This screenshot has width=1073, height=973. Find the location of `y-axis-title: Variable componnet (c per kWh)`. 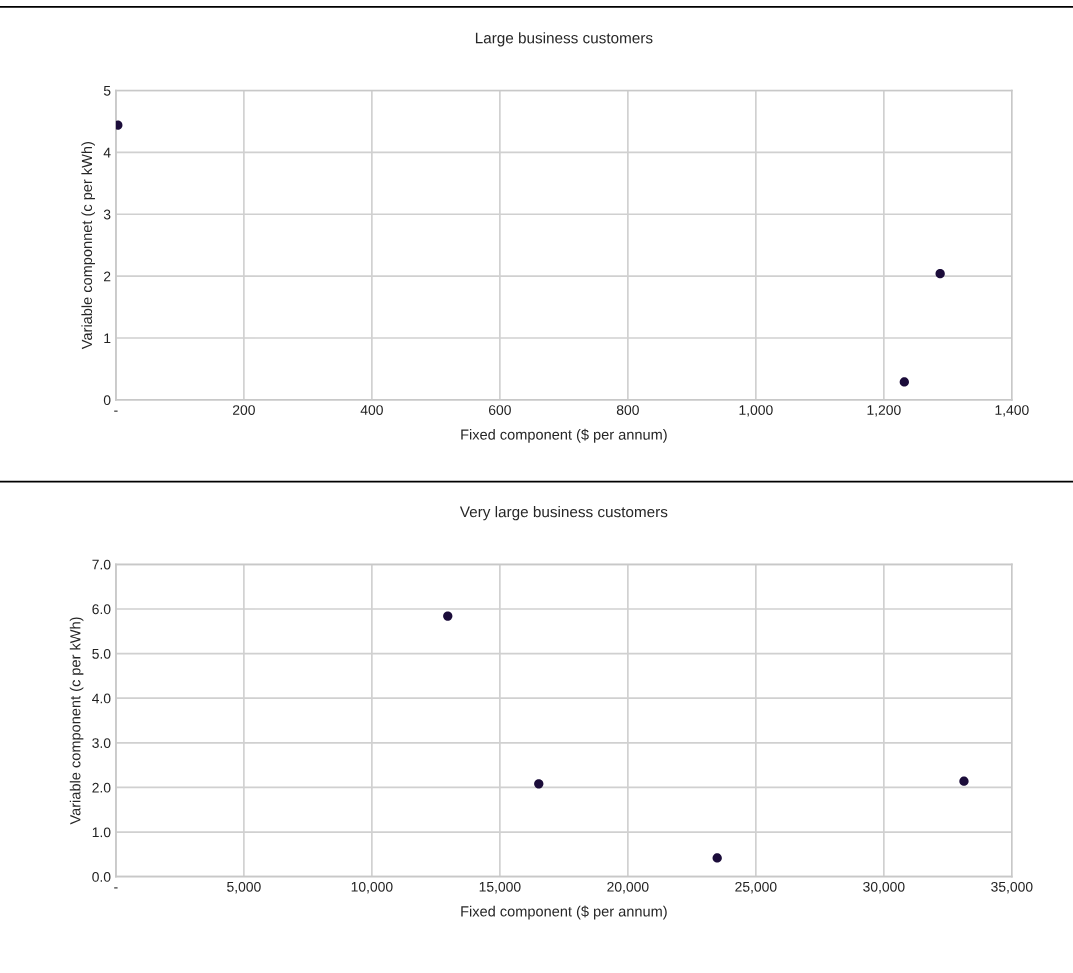

y-axis-title: Variable componnet (c per kWh) is located at coordinates (88, 246).